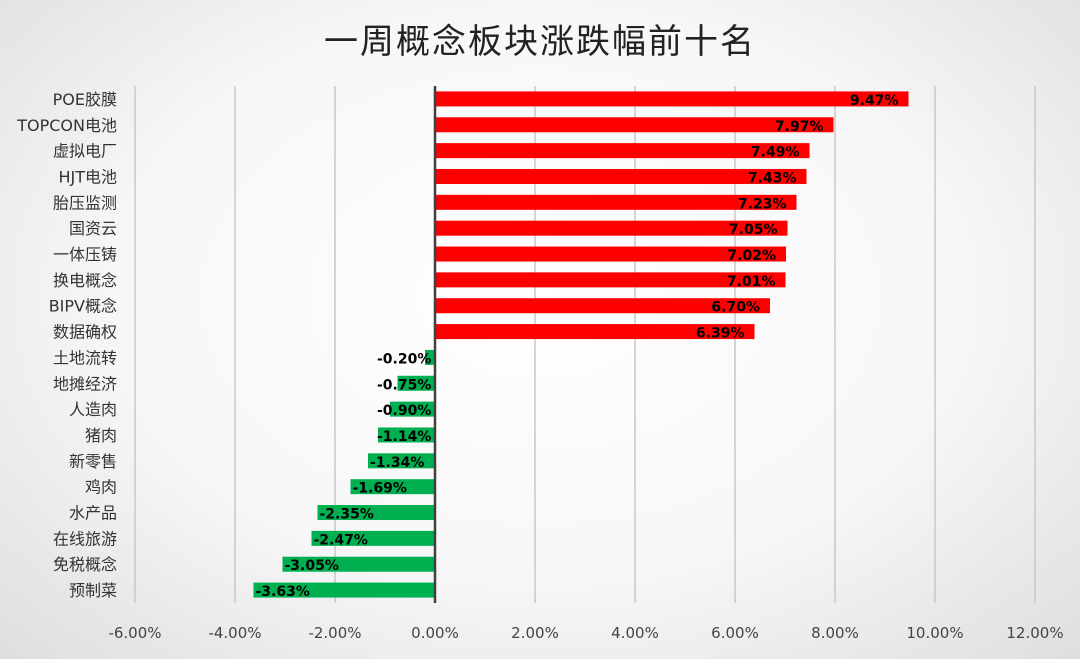 The image size is (1080, 659). I want to click on value-label: -0.90%, so click(404, 411).